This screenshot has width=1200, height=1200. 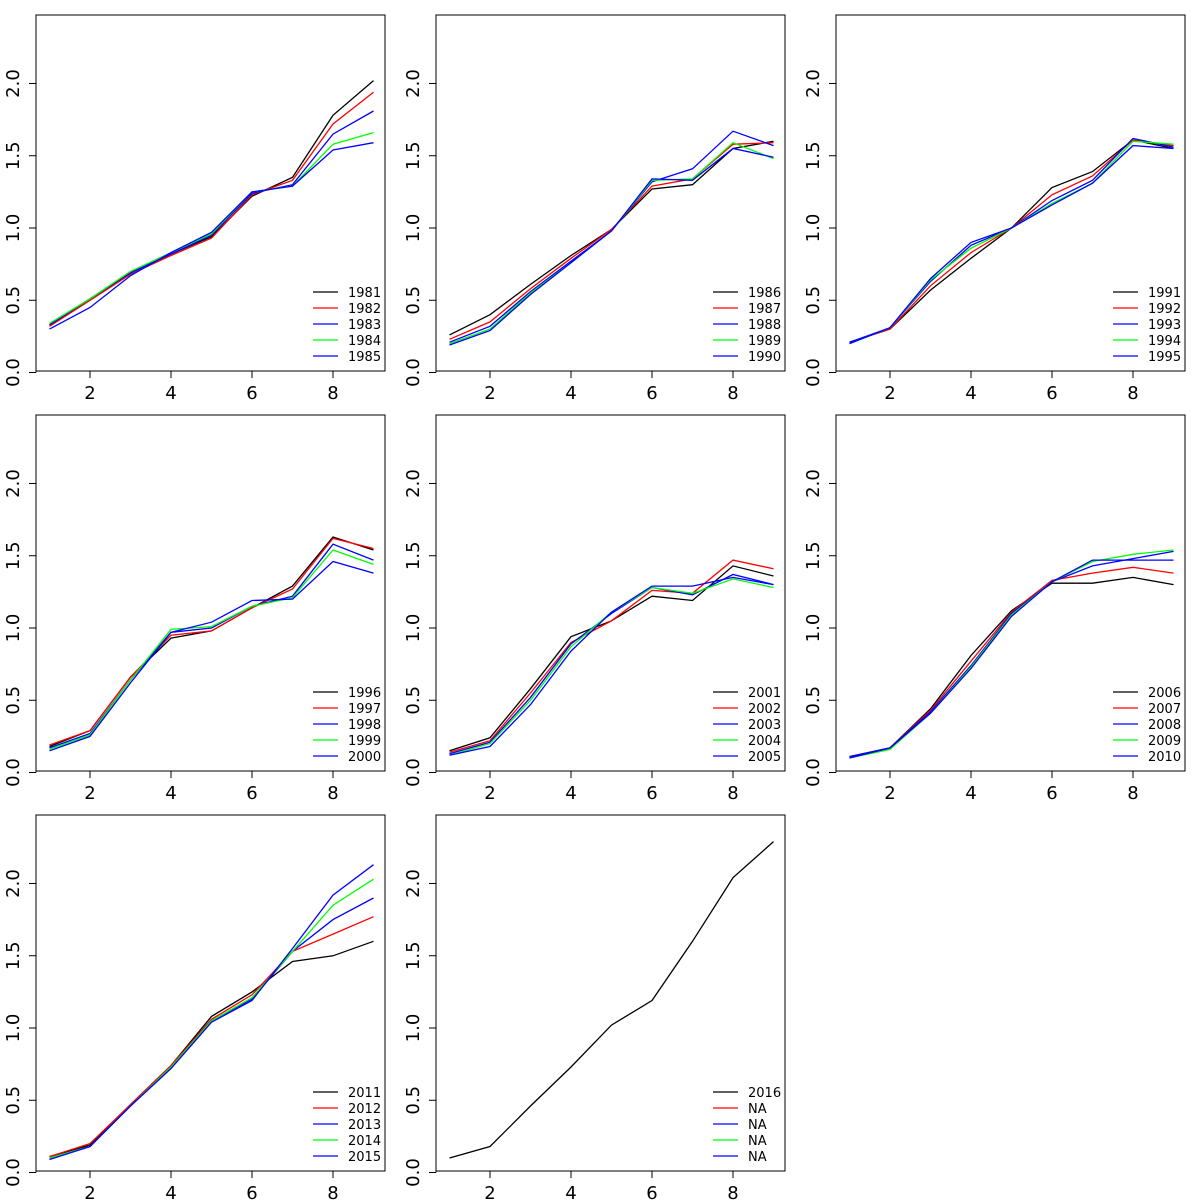 What do you see at coordinates (611, 238) in the screenshot?
I see `series-line-1986` at bounding box center [611, 238].